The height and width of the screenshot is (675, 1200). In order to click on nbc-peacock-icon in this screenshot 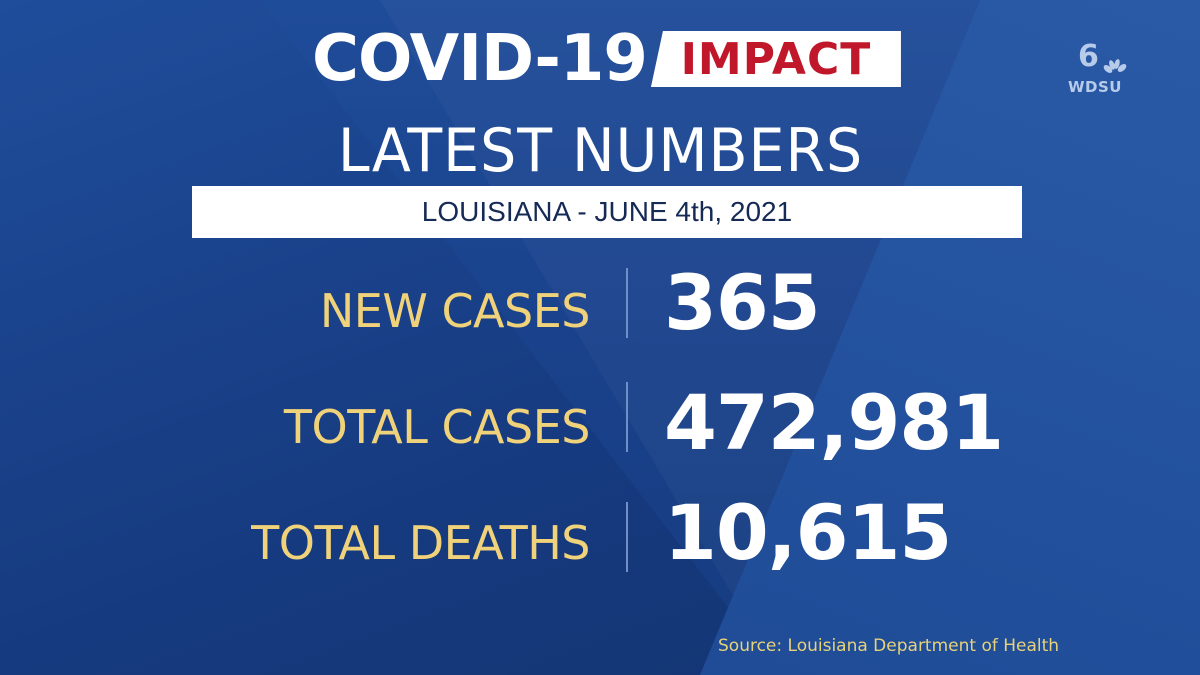, I will do `click(1115, 66)`.